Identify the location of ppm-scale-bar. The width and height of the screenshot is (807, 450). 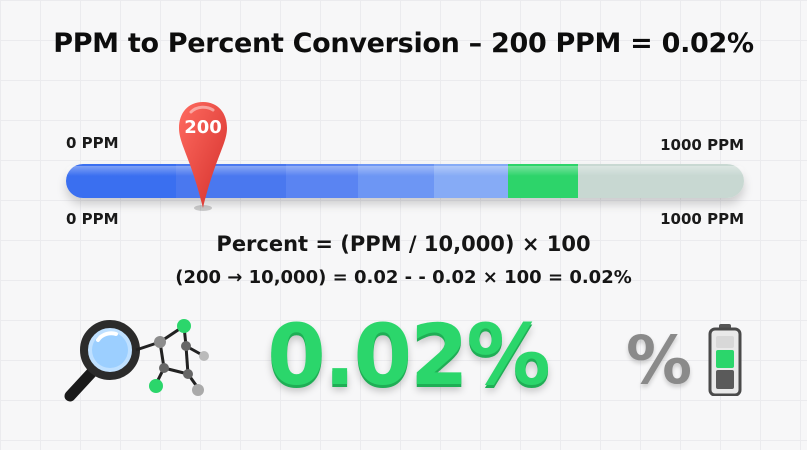
(405, 181).